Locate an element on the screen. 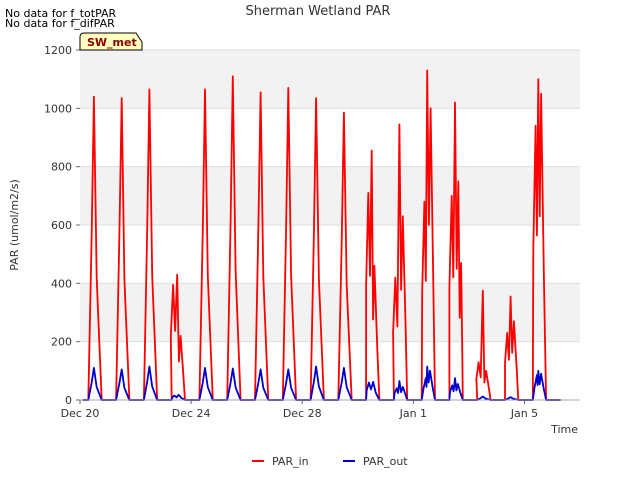  y-tick-label: 400 is located at coordinates (61, 283).